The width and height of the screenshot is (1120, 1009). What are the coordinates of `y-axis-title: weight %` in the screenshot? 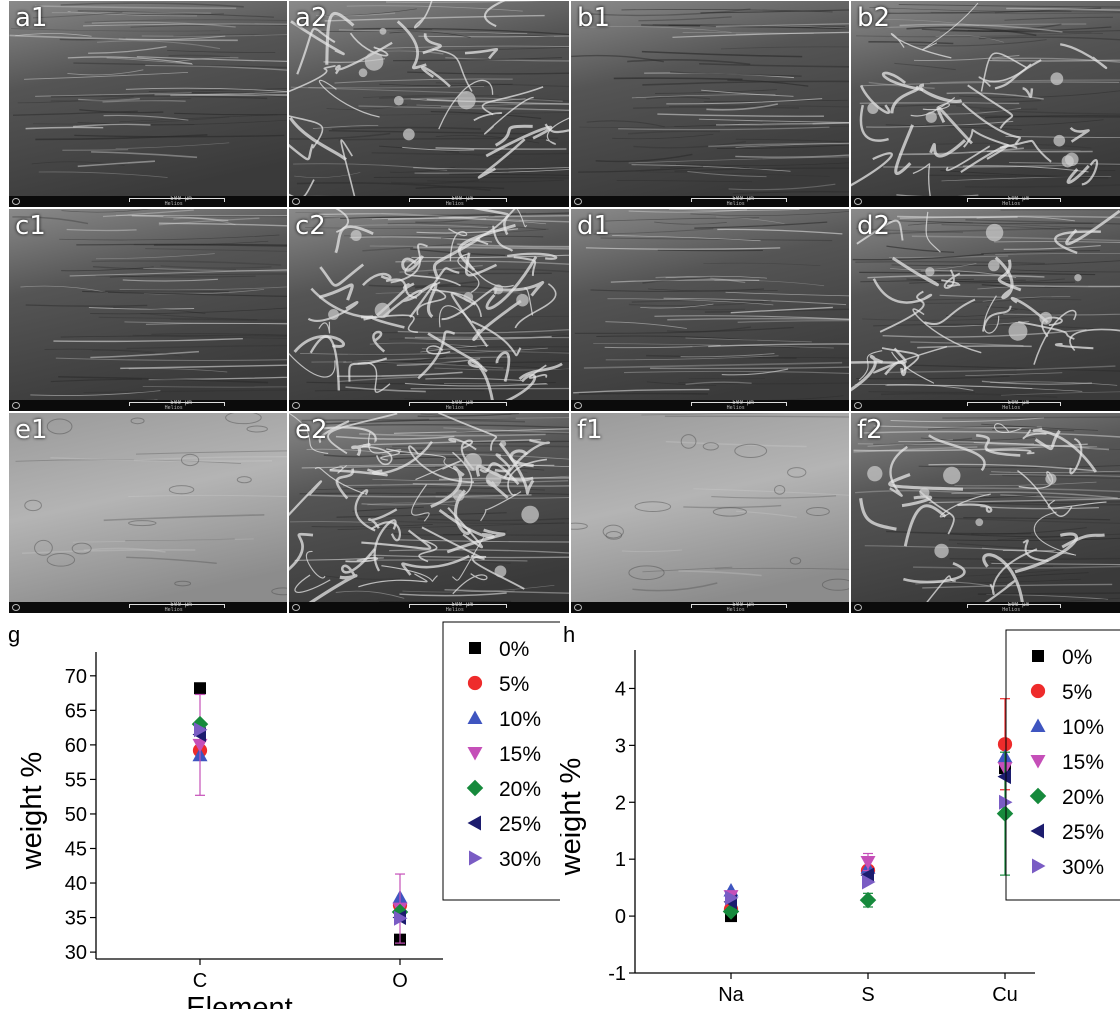 It's located at (573, 817).